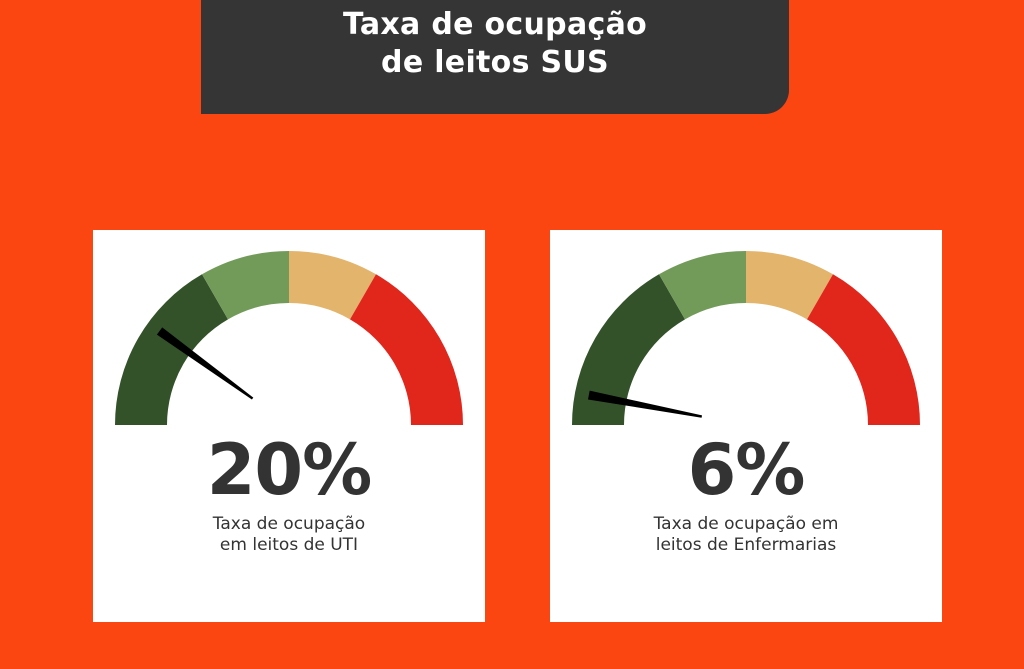  Describe the element at coordinates (746, 524) in the screenshot. I see `enfermaria-caption-line-1: Taxa de ocupação em` at that location.